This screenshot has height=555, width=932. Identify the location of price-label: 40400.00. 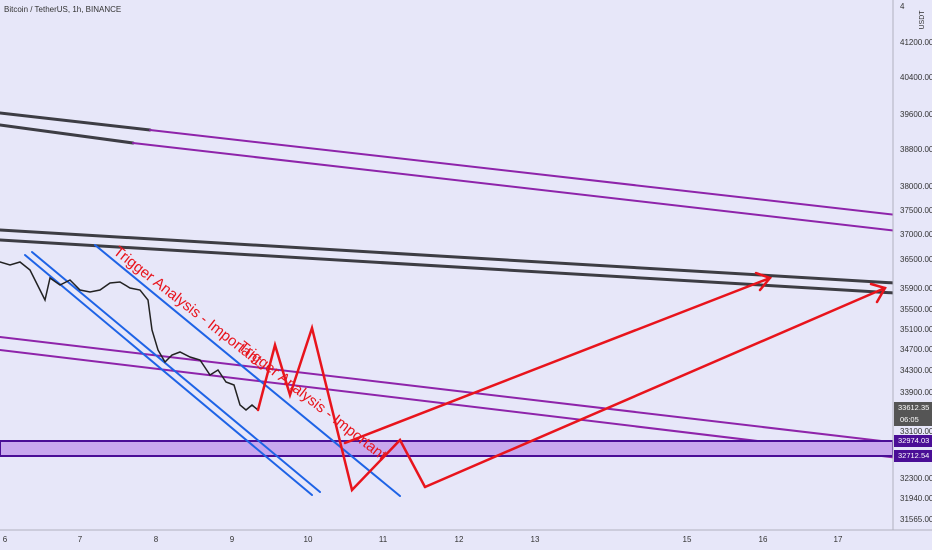
(916, 77).